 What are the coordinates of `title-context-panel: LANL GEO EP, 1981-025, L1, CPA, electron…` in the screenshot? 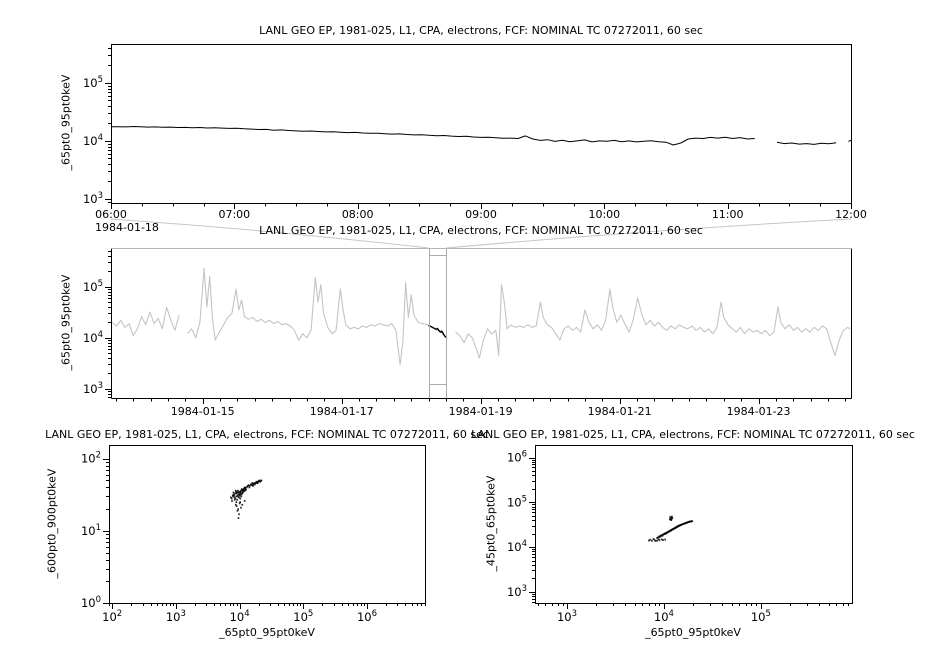 It's located at (481, 230).